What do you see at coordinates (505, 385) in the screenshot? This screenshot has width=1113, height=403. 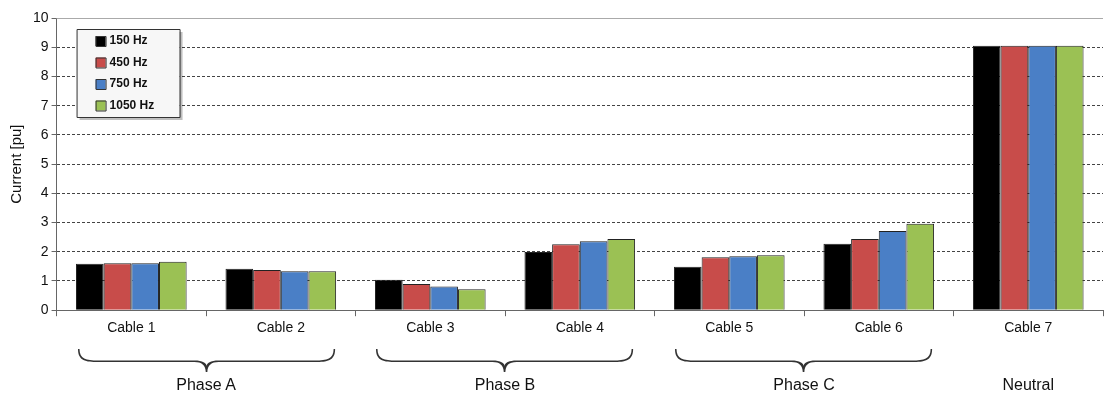 I see `text: Phase B` at bounding box center [505, 385].